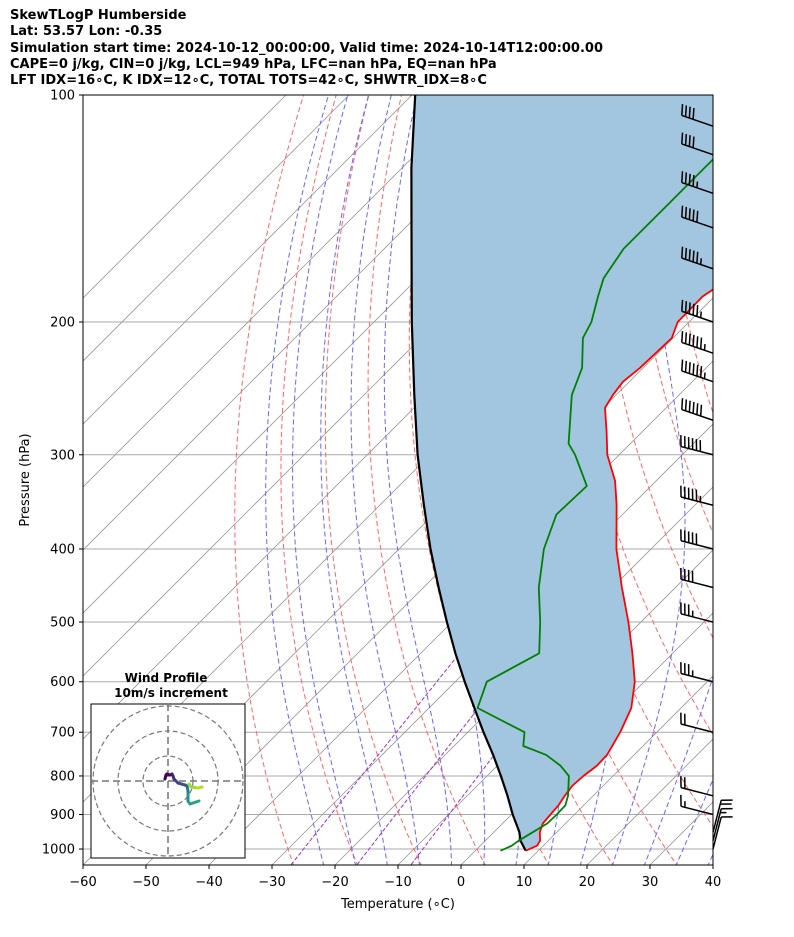 The image size is (794, 937). What do you see at coordinates (62, 549) in the screenshot?
I see `y-tick-label: 400` at bounding box center [62, 549].